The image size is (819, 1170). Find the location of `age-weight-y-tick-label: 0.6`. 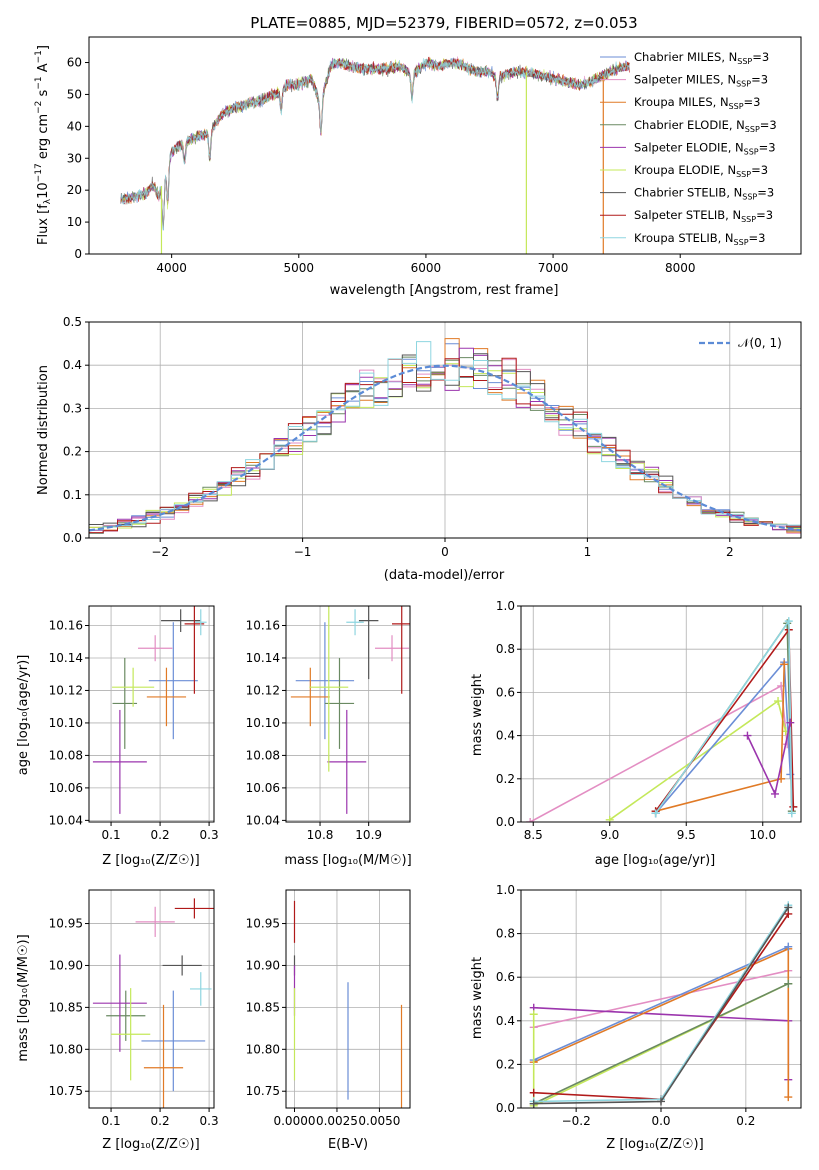

age-weight-y-tick-label: 0.6 is located at coordinates (505, 692).